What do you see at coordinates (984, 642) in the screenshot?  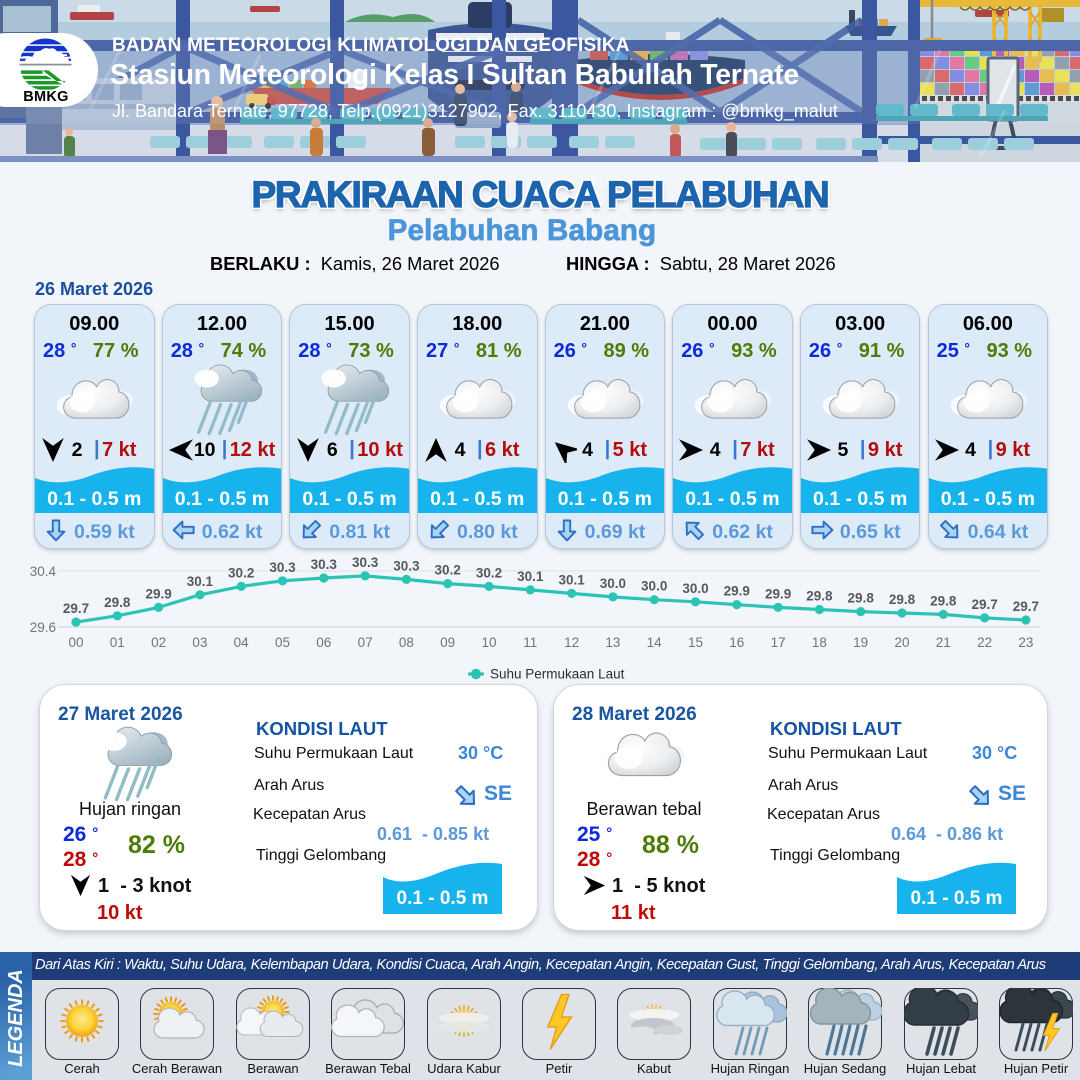 I see `svg-text: 22` at bounding box center [984, 642].